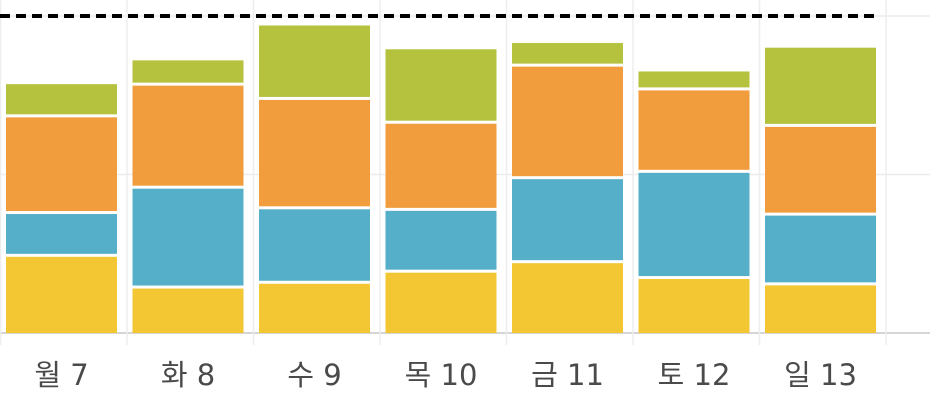 The image size is (936, 401). What do you see at coordinates (694, 375) in the screenshot?
I see `x-tick-label: 토 12` at bounding box center [694, 375].